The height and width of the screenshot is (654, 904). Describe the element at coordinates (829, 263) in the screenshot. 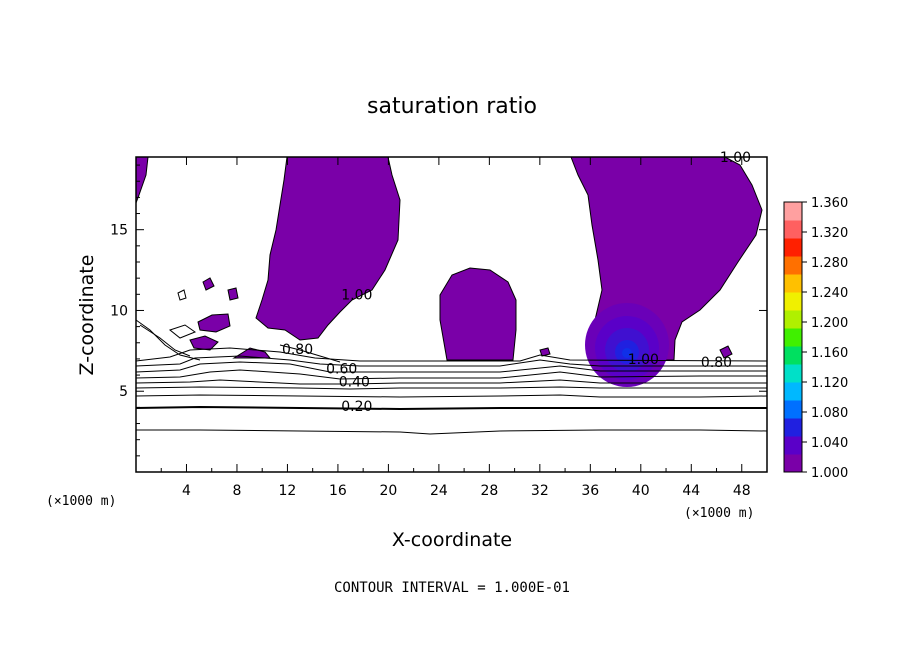

I see `colorbar-tick-label: 1.280` at that location.